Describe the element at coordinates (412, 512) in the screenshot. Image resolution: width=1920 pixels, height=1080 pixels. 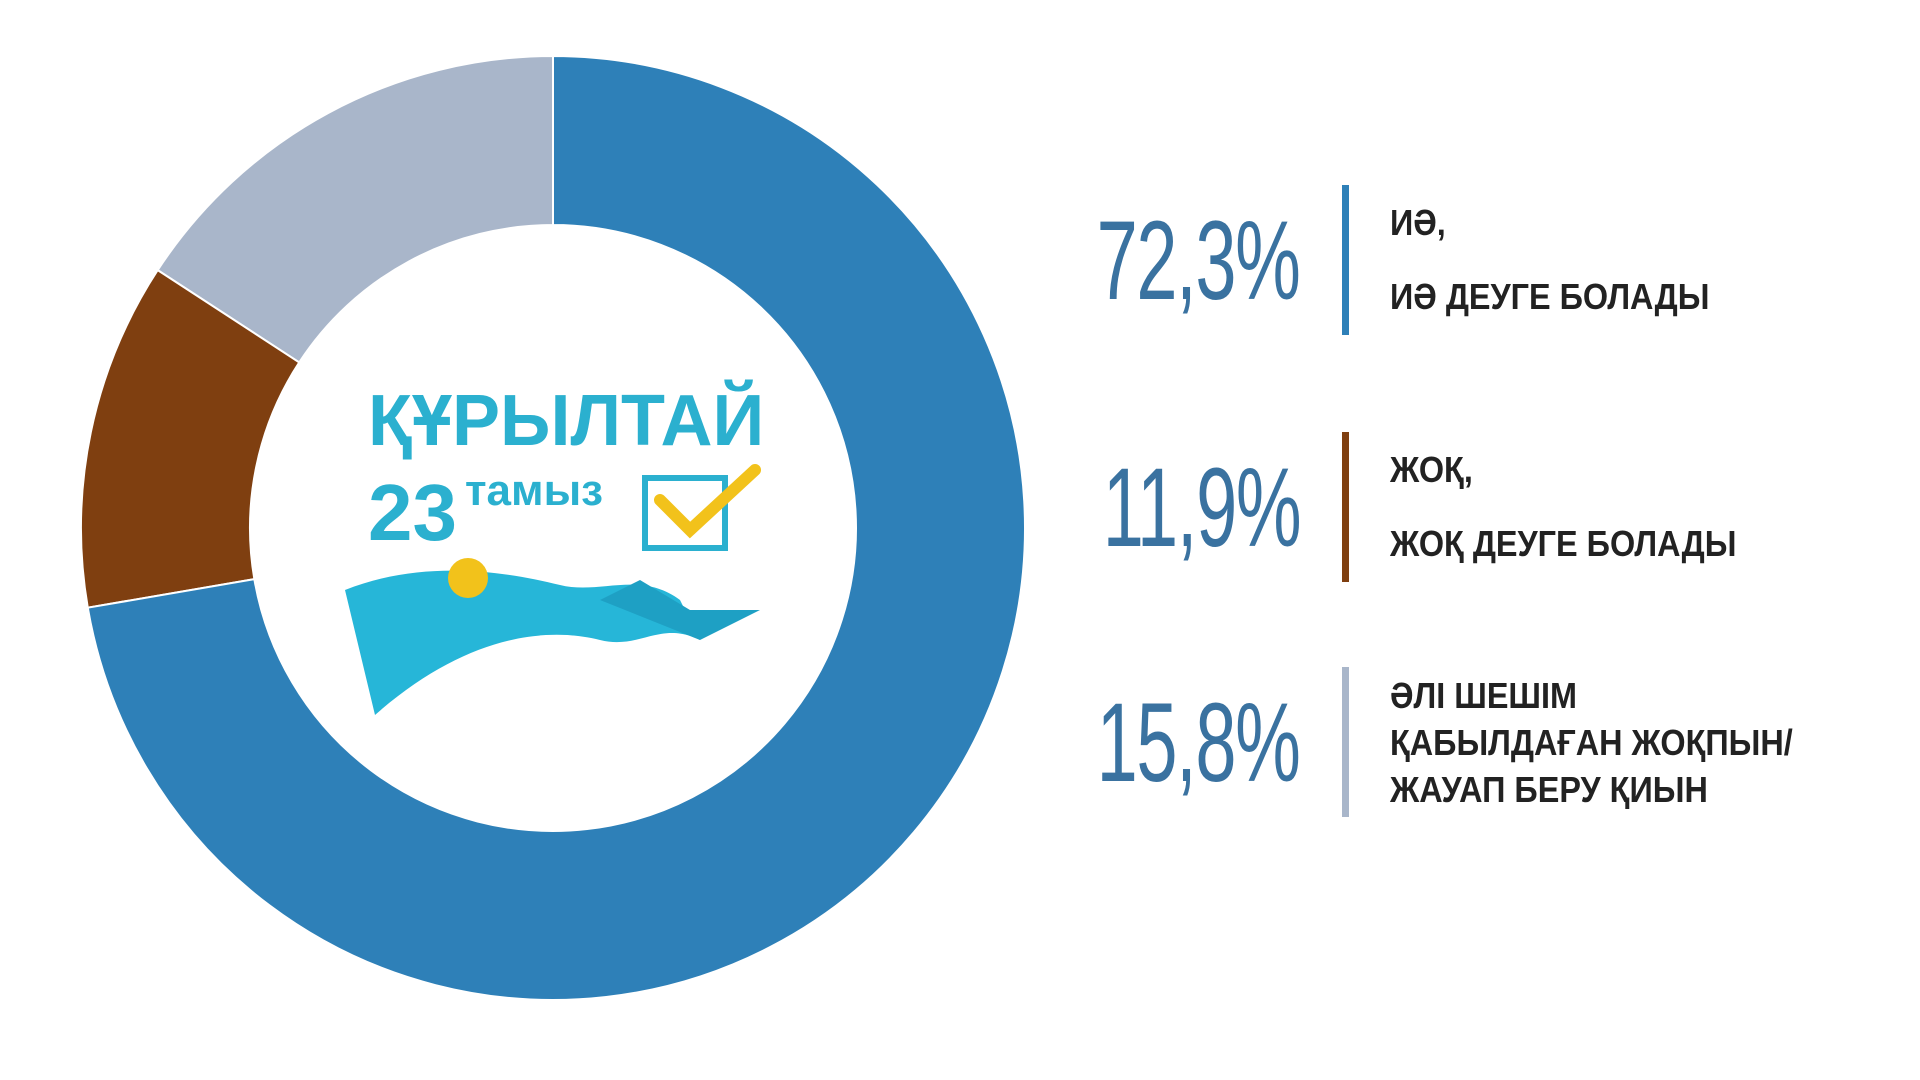
I see `logo-day: 23` at that location.